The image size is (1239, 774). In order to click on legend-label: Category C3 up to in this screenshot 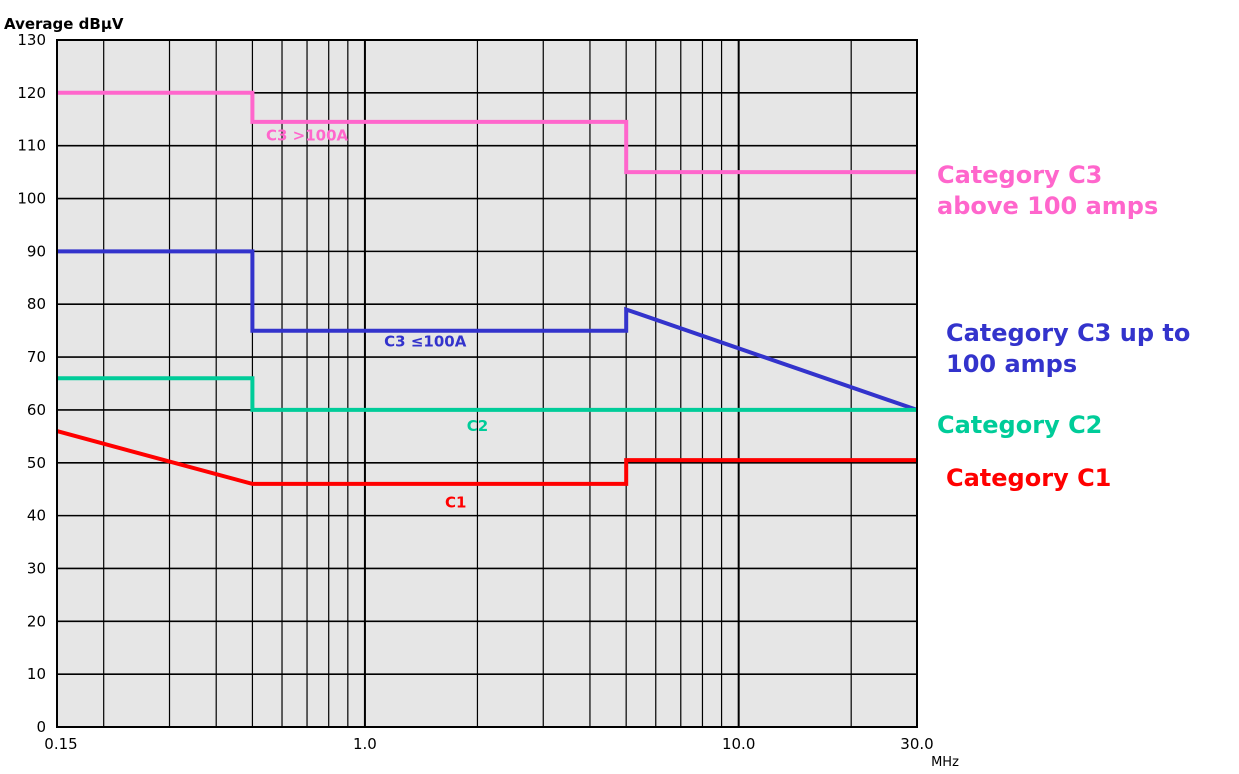, I will do `click(1068, 333)`.